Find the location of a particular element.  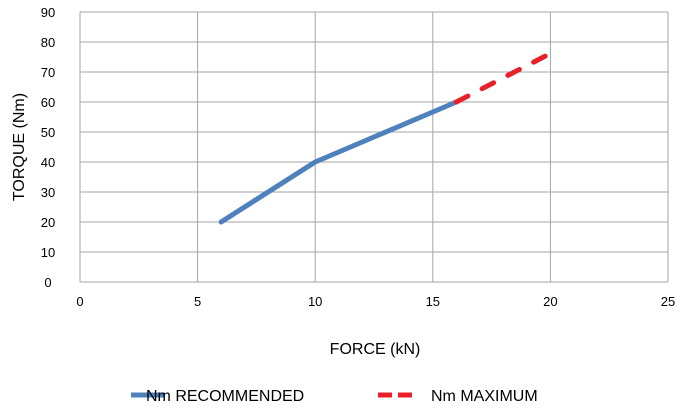

x-tick-label: 0 is located at coordinates (79, 301).